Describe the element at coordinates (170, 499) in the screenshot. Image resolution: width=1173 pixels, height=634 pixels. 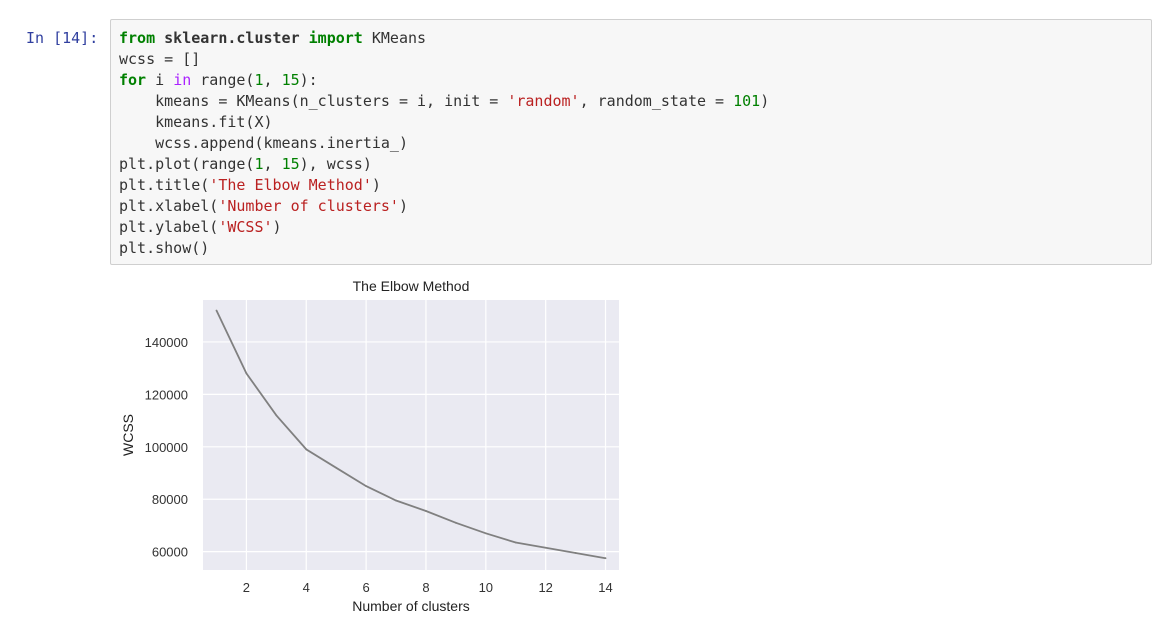
I see `y-tick-label: 80000` at that location.